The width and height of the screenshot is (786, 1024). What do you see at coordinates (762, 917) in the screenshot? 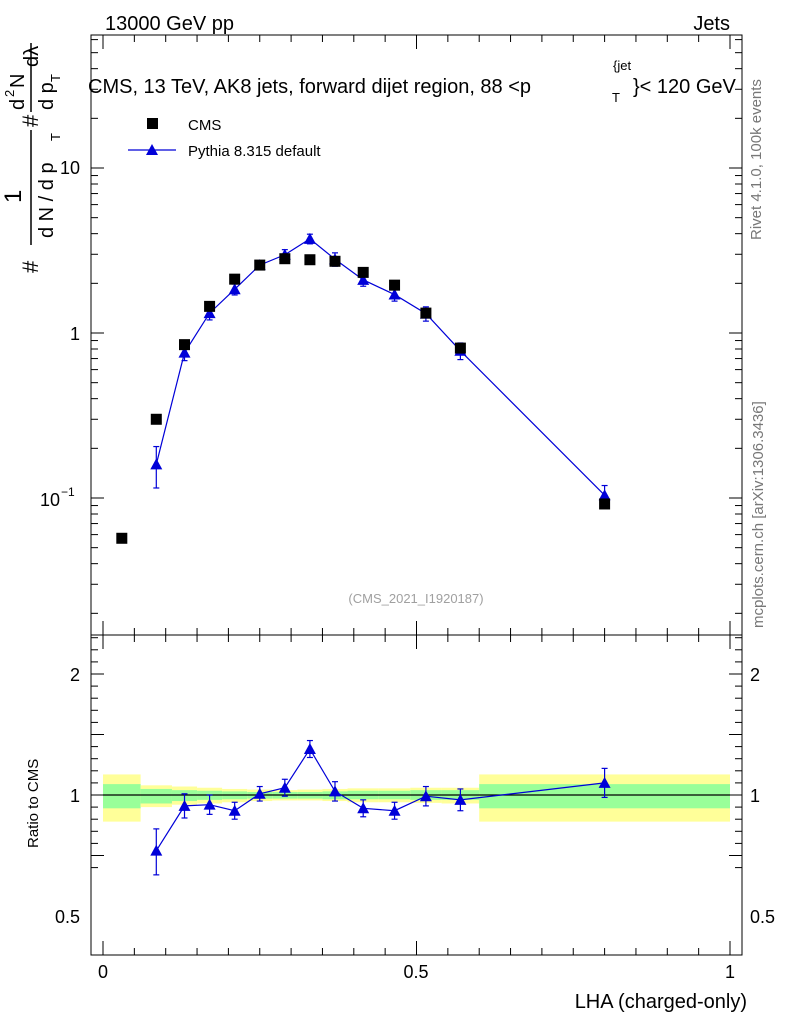
I see `ratio-ytick-label-0p5-right: 0.5` at bounding box center [762, 917].